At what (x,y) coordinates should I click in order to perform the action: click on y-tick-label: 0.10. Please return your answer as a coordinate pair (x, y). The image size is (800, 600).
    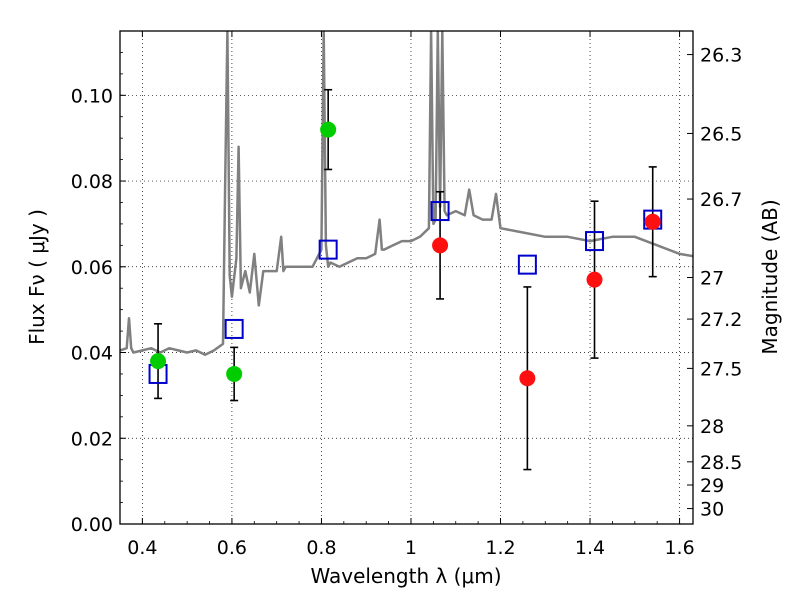
    Looking at the image, I should click on (92, 96).